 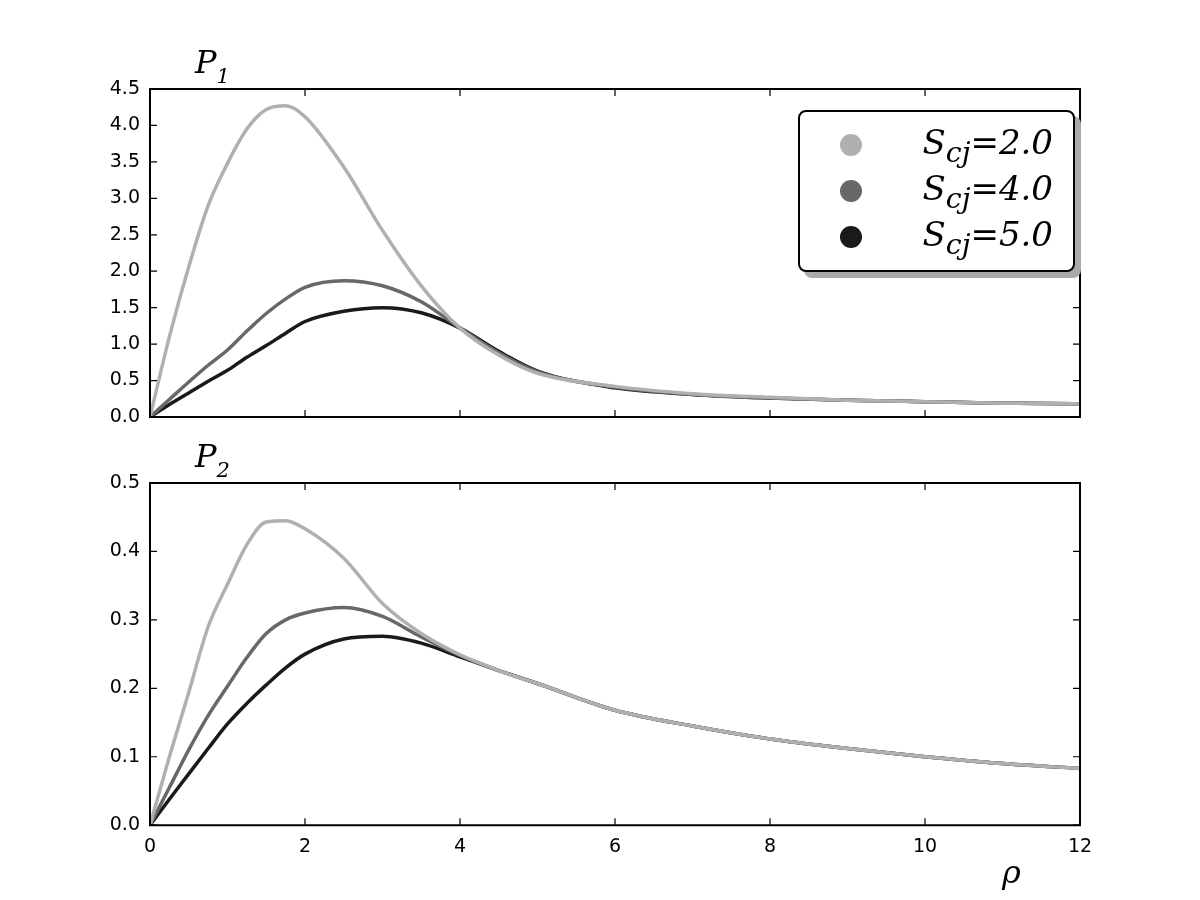 What do you see at coordinates (150, 844) in the screenshot?
I see `x-tick-label: 0` at bounding box center [150, 844].